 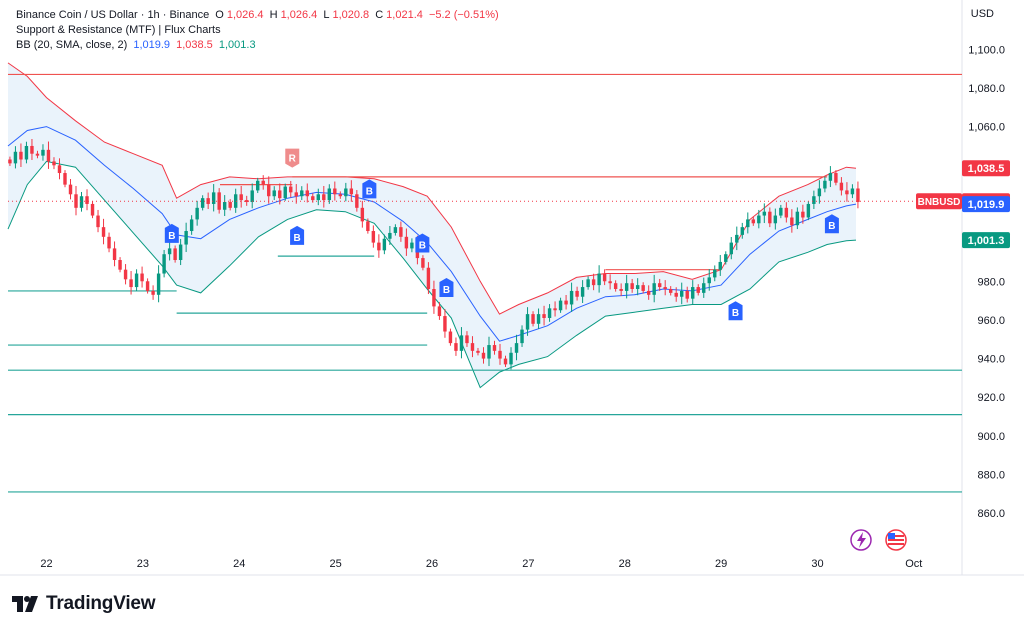 What do you see at coordinates (939, 202) in the screenshot?
I see `symbol-tag: BNBUSD` at bounding box center [939, 202].